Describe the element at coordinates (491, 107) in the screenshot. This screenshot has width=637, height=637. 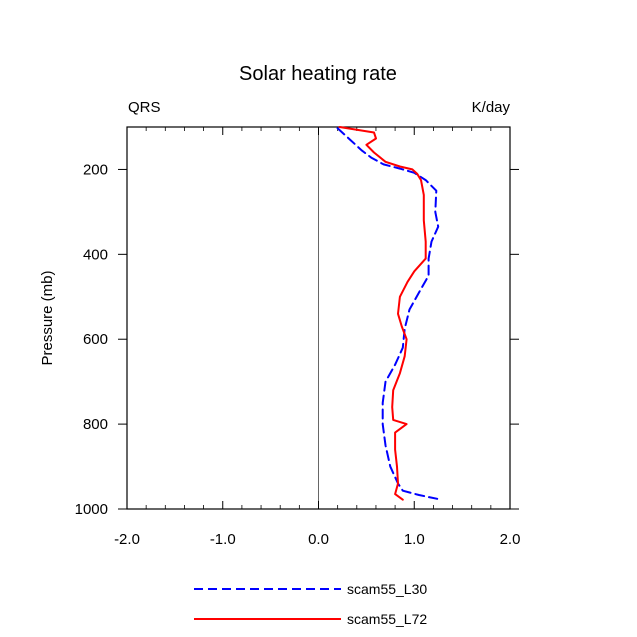
I see `right-corner-label: K/day` at that location.